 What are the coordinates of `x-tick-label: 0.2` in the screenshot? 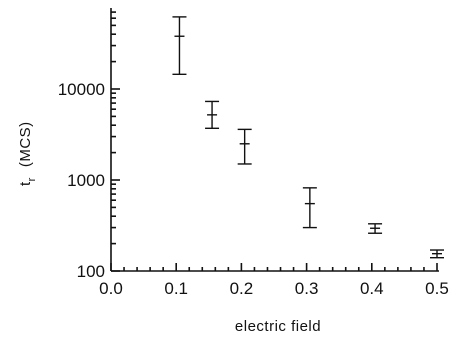 It's located at (242, 288).